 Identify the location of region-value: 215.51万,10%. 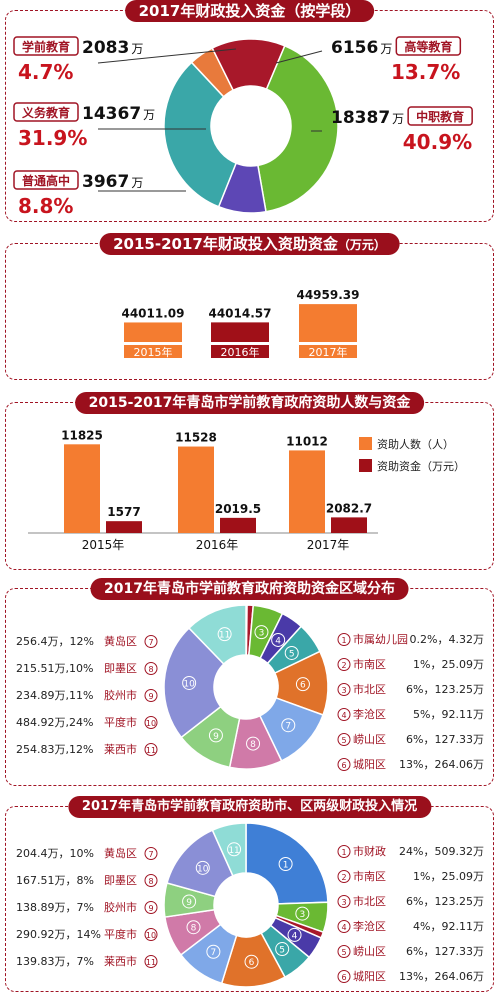
(54, 668).